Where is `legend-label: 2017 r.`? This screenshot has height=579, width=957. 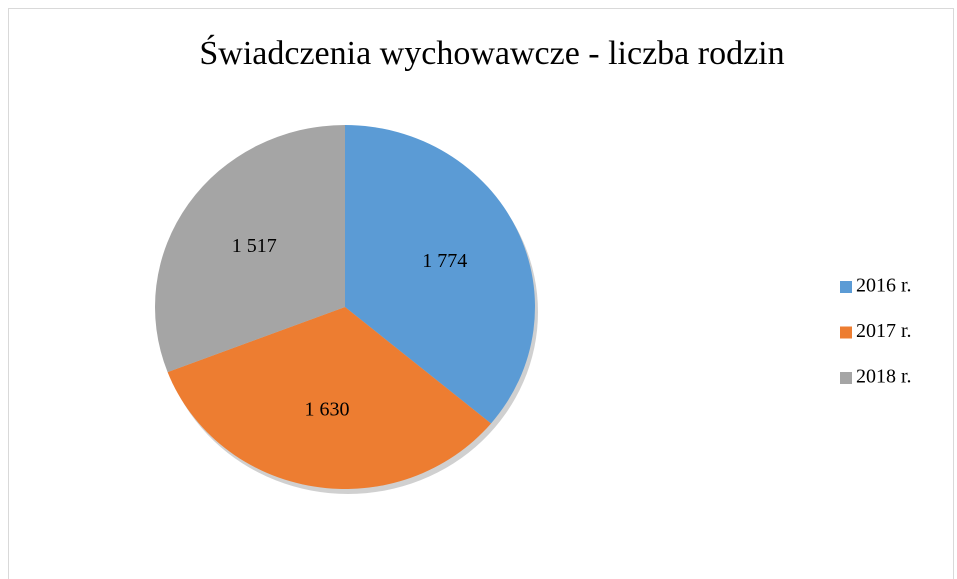
legend-label: 2017 r. is located at coordinates (884, 331).